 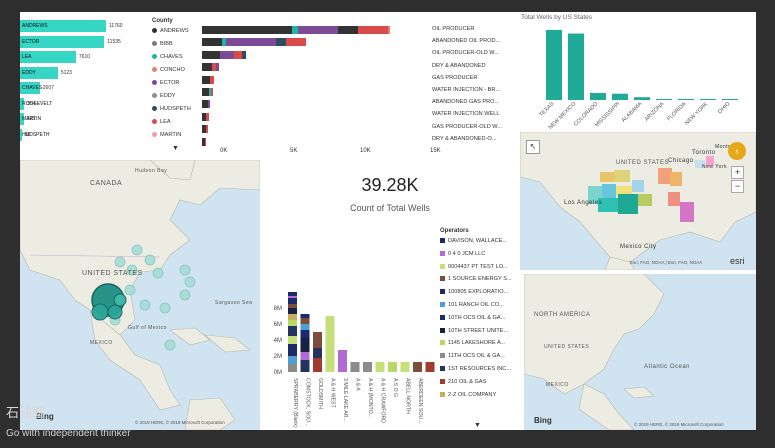 I want to click on county-legend-item: CHAVES, so click(x=167, y=57).